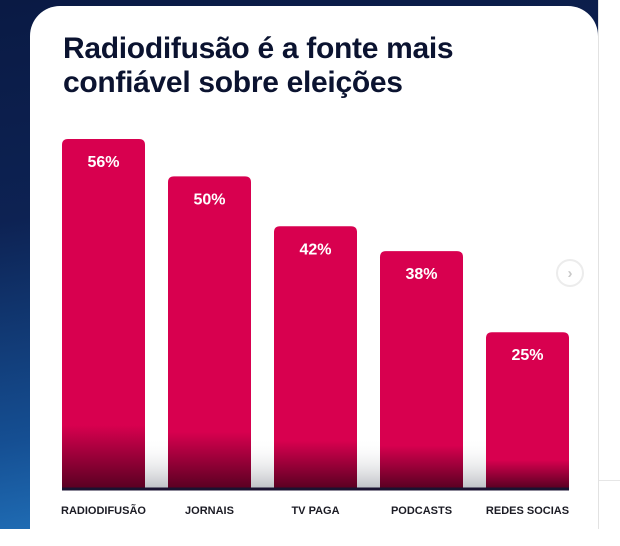  What do you see at coordinates (421, 511) in the screenshot?
I see `category-label: PODCASTS` at bounding box center [421, 511].